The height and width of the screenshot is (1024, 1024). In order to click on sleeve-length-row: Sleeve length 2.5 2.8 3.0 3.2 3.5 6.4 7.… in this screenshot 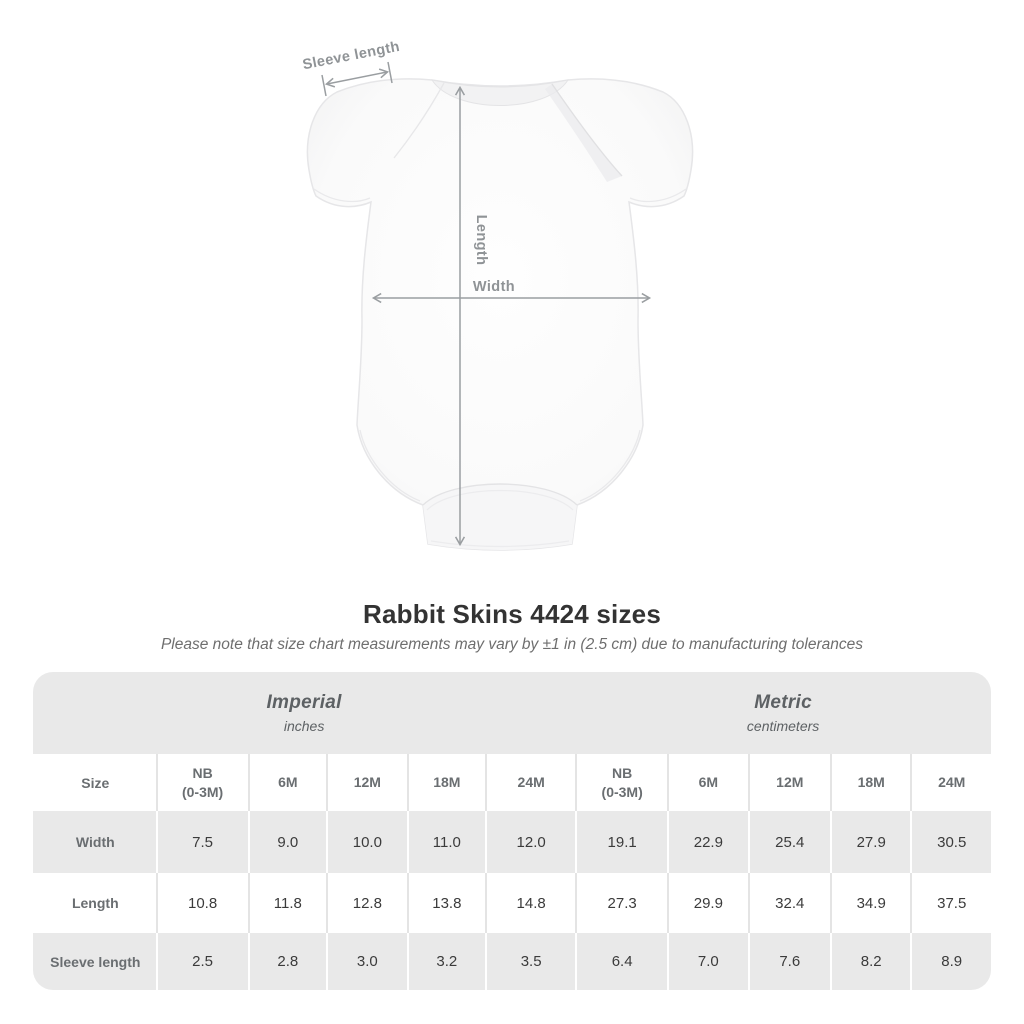, I will do `click(512, 961)`.